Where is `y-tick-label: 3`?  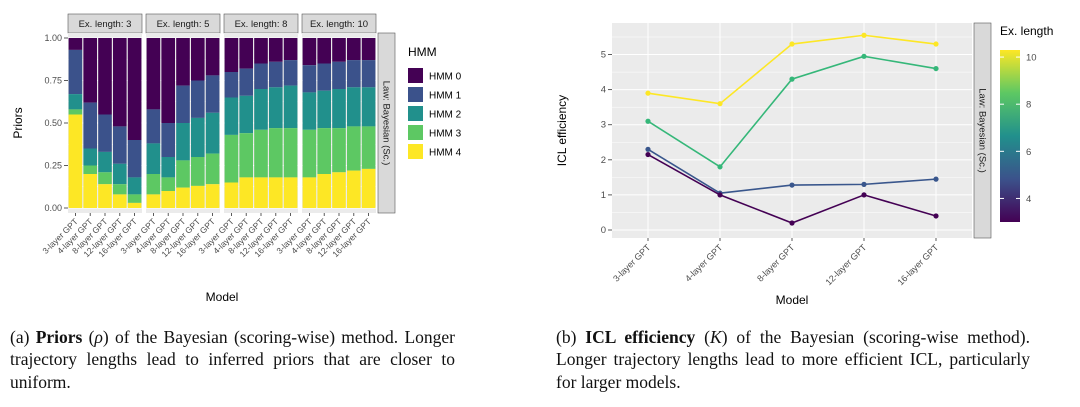
y-tick-label: 3 is located at coordinates (603, 125).